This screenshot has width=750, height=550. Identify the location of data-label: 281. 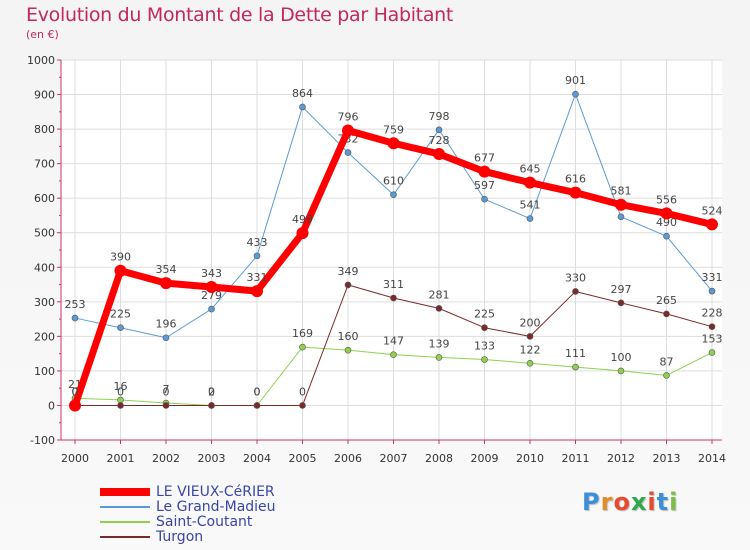
(439, 294).